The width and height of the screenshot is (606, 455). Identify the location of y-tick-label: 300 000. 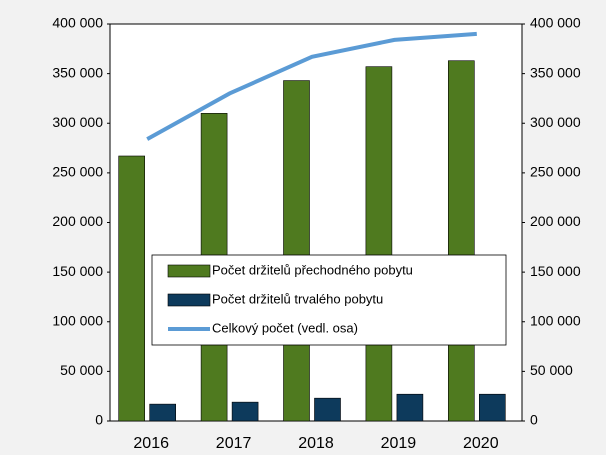
(77, 122).